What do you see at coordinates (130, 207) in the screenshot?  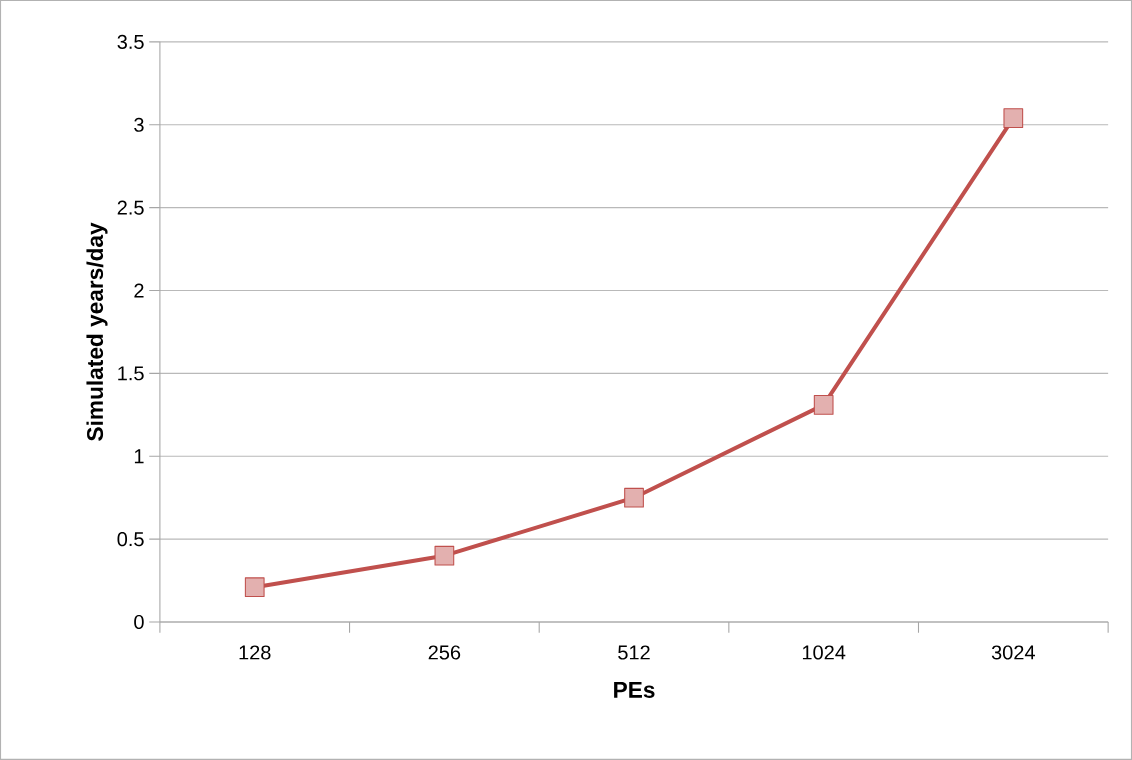 I see `y-tick-label: 2.5` at bounding box center [130, 207].